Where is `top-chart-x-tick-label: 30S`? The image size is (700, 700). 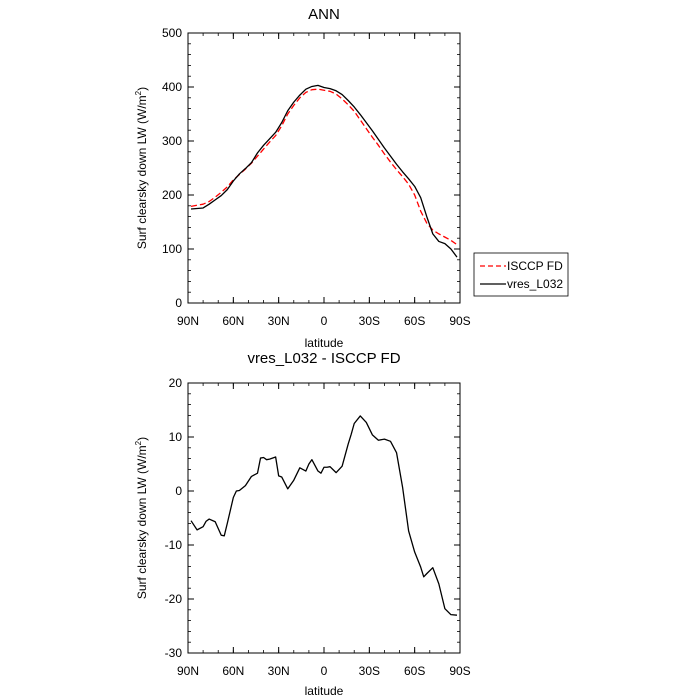
top-chart-x-tick-label: 30S is located at coordinates (369, 321).